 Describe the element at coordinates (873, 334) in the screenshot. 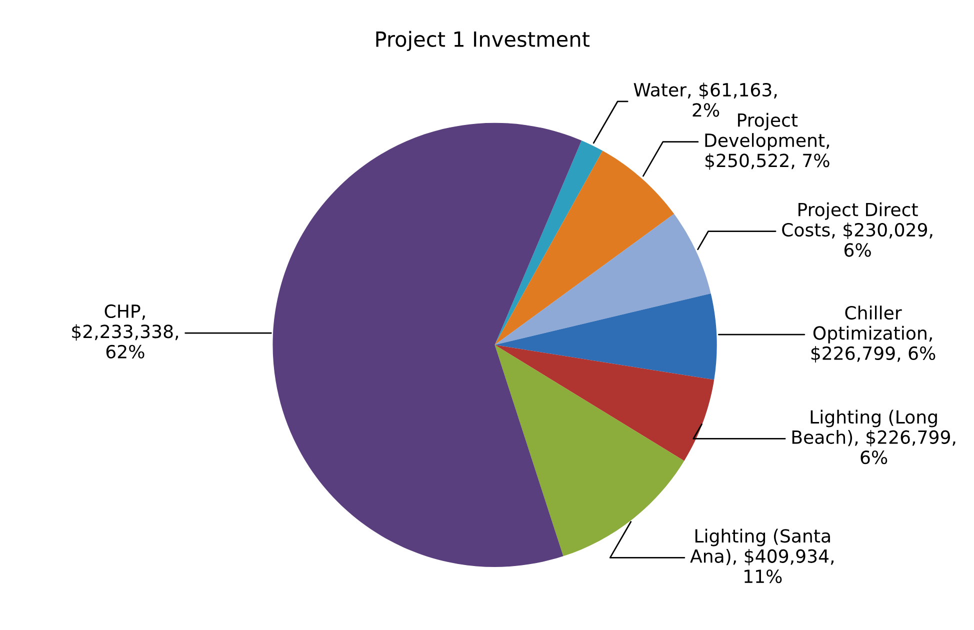

I see `slice-label: Chiller Optimization, $226,799, 6%` at that location.